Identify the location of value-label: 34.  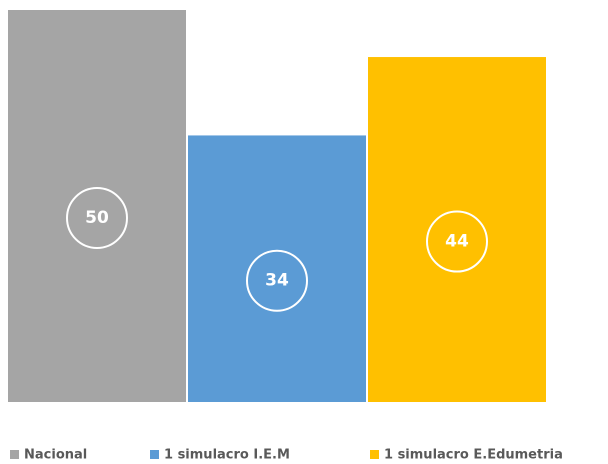
(277, 281).